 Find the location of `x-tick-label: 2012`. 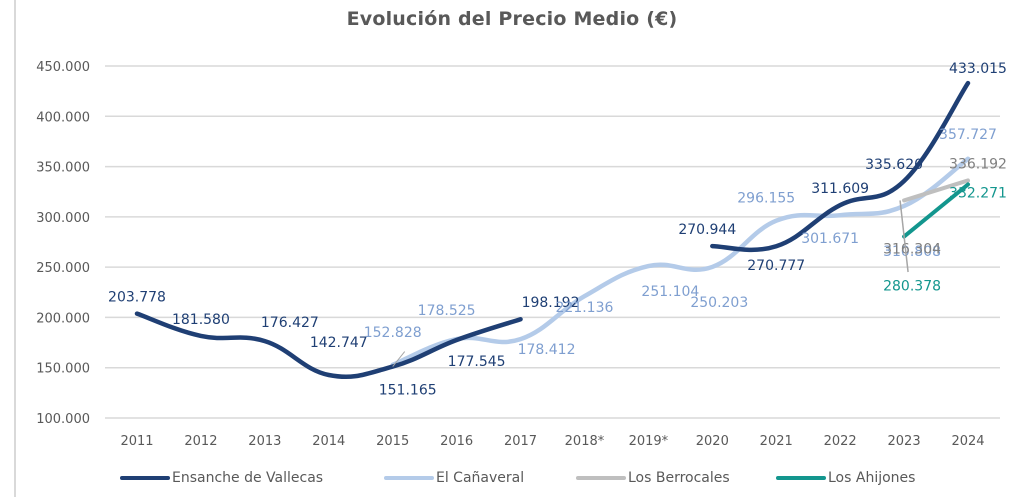

x-tick-label: 2012 is located at coordinates (200, 441).